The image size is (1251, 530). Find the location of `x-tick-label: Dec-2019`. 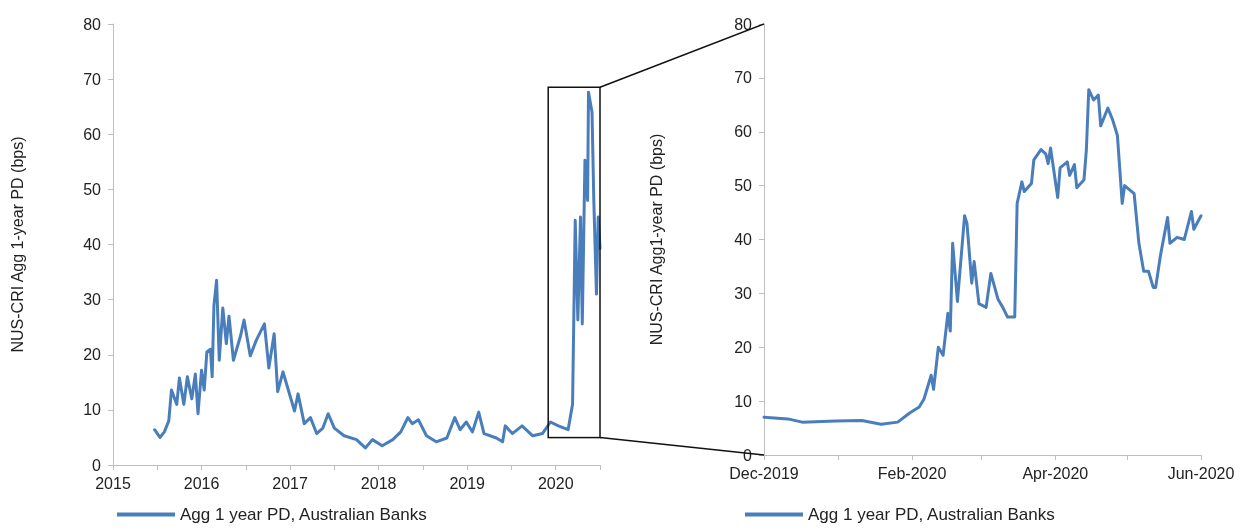

x-tick-label: Dec-2019 is located at coordinates (764, 473).